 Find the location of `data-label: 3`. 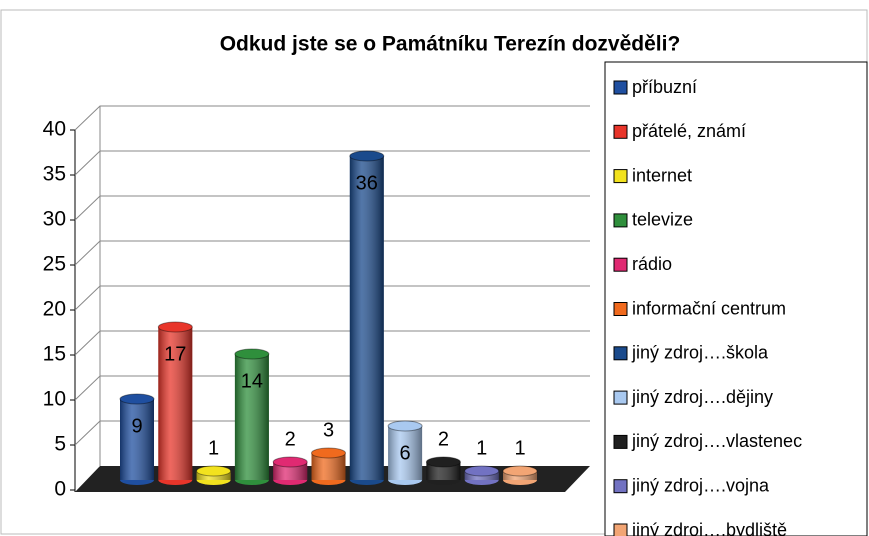

data-label: 3 is located at coordinates (328, 430).